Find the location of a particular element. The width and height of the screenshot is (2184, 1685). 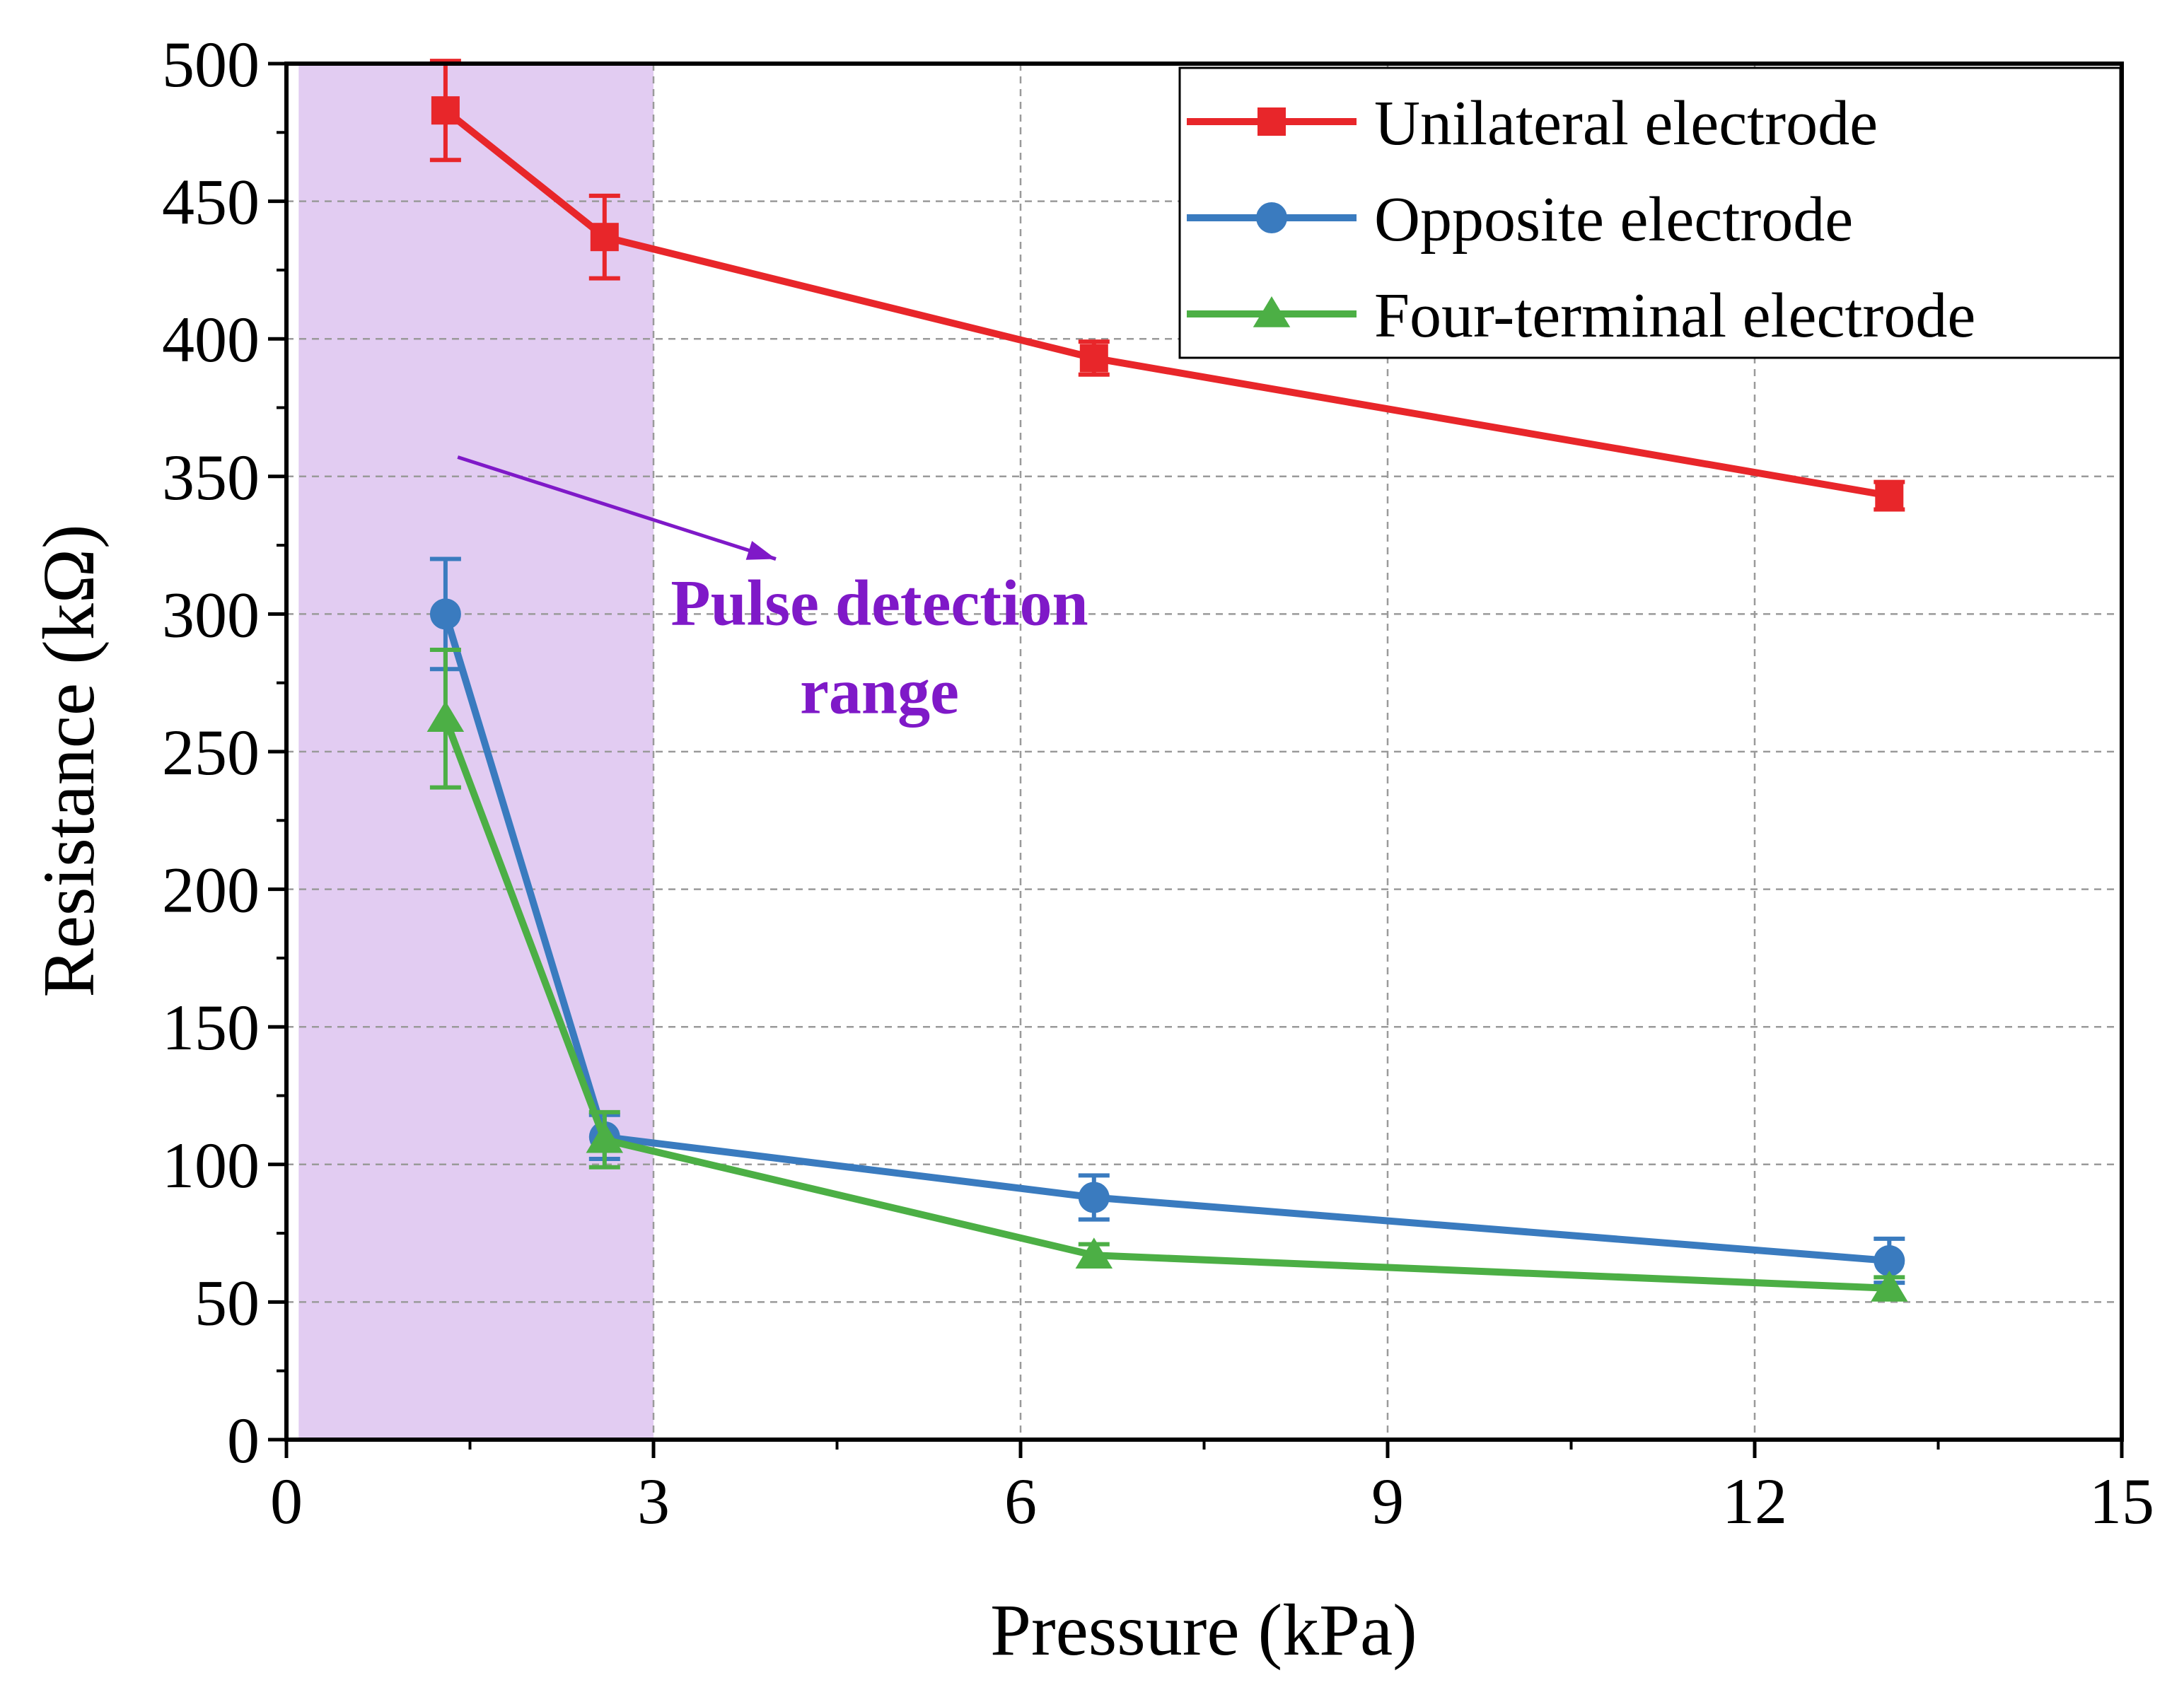

annotation-text-line: Pulse detection is located at coordinates (879, 602).